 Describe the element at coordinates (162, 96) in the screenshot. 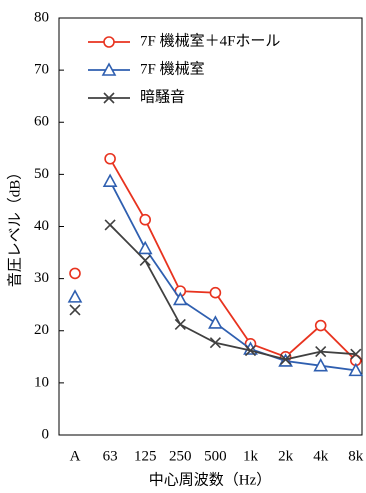

I see `legend-label: 暗騒音` at that location.